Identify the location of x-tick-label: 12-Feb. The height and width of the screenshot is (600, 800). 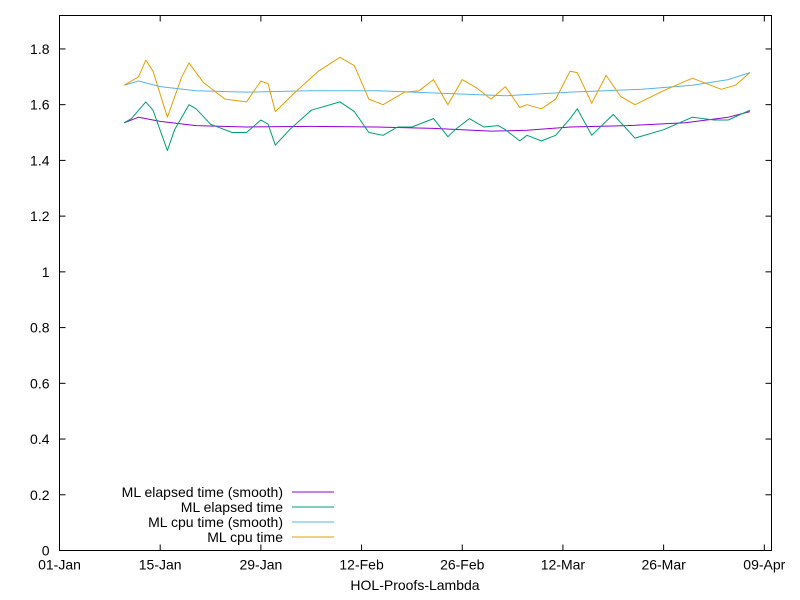
(361, 565).